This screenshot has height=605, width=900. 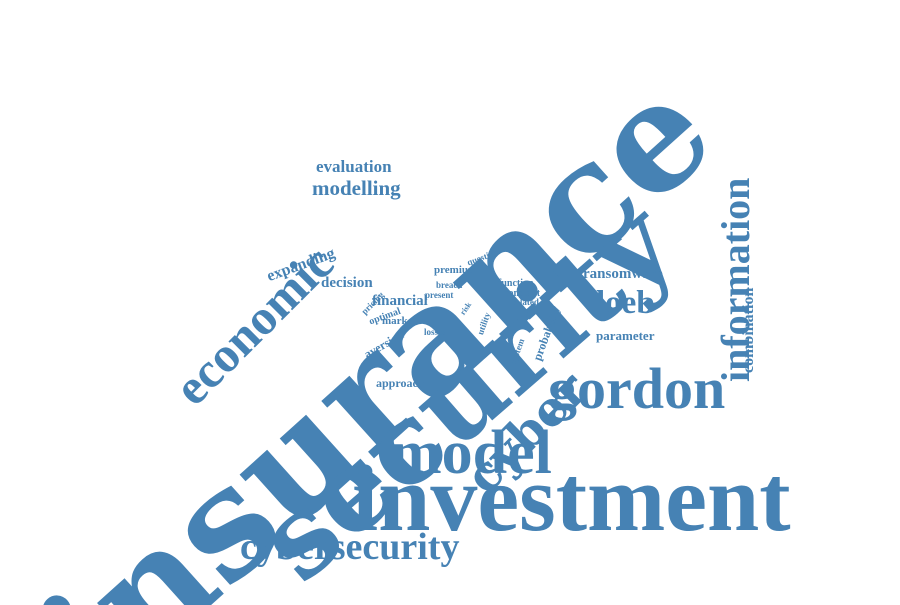 What do you see at coordinates (456, 270) in the screenshot?
I see `word-premium: premium` at bounding box center [456, 270].